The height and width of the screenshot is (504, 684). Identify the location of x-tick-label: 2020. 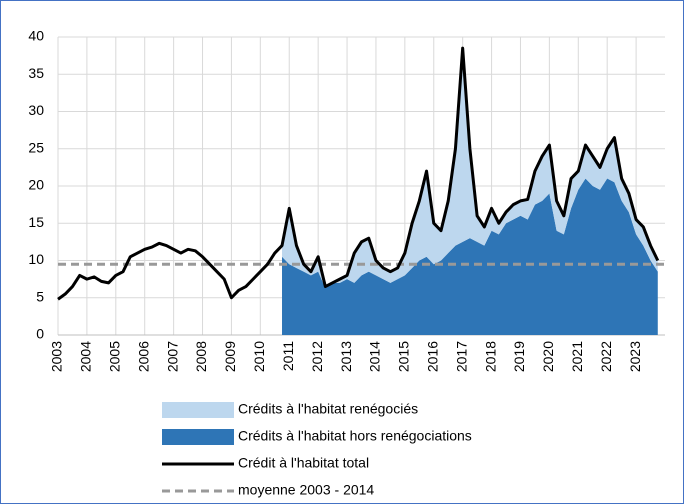
(548, 356).